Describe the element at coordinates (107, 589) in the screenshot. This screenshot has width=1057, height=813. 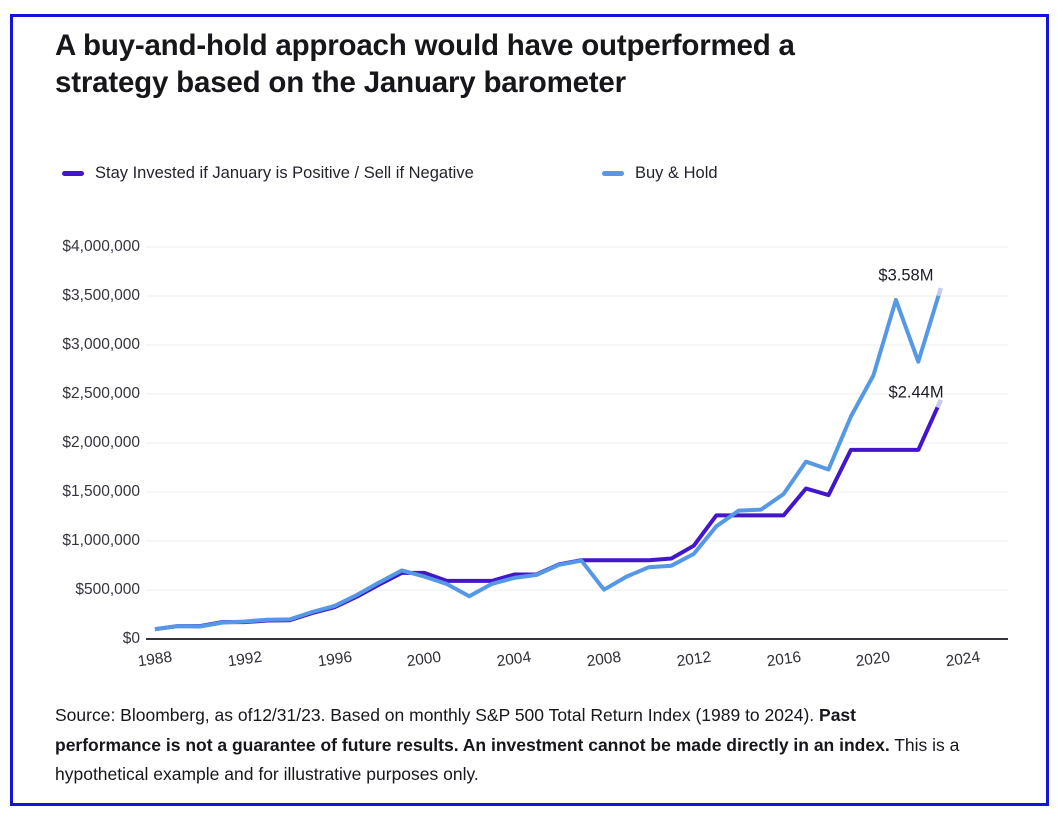
I see `y-axis-label: $500,000` at that location.